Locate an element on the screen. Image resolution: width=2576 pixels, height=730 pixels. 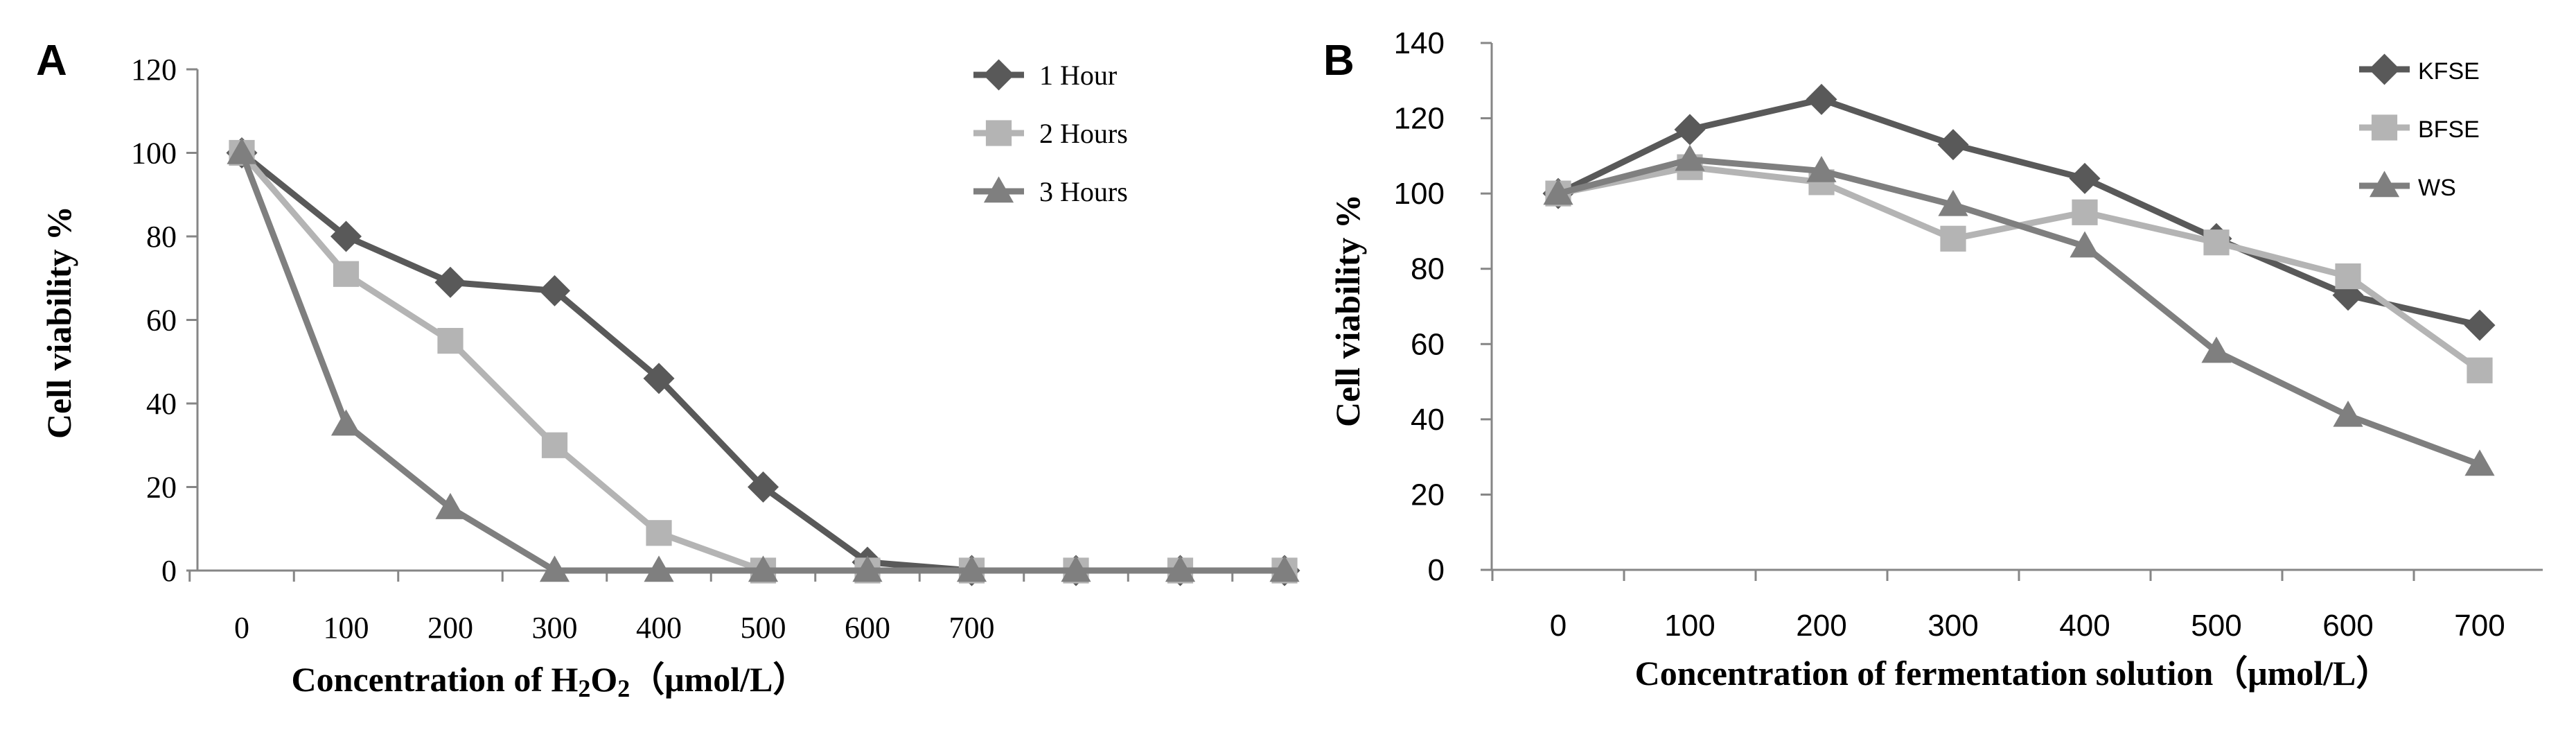
panel-a-x-tick-label: 200 is located at coordinates (450, 628).